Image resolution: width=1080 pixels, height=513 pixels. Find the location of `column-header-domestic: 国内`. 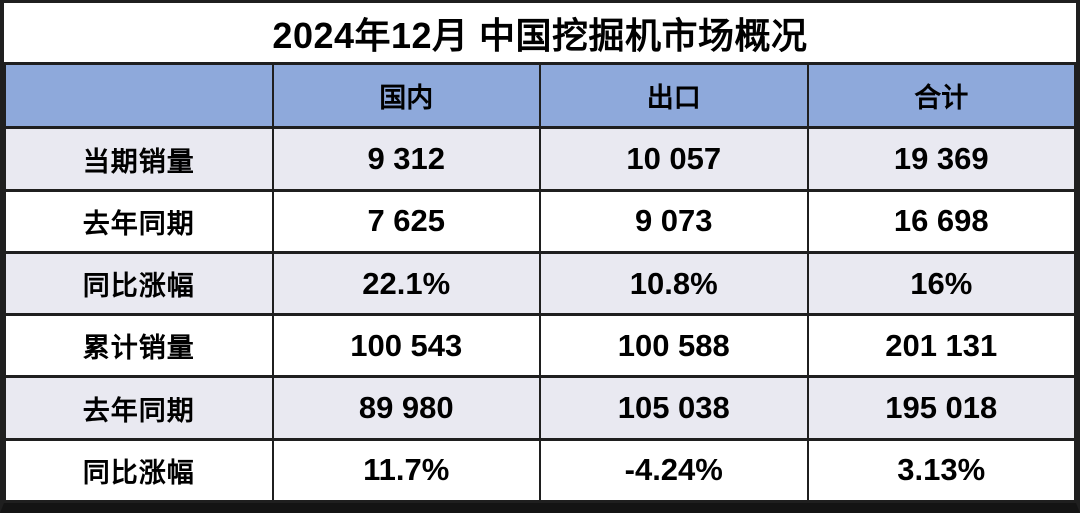

column-header-domestic: 国内 is located at coordinates (406, 96).